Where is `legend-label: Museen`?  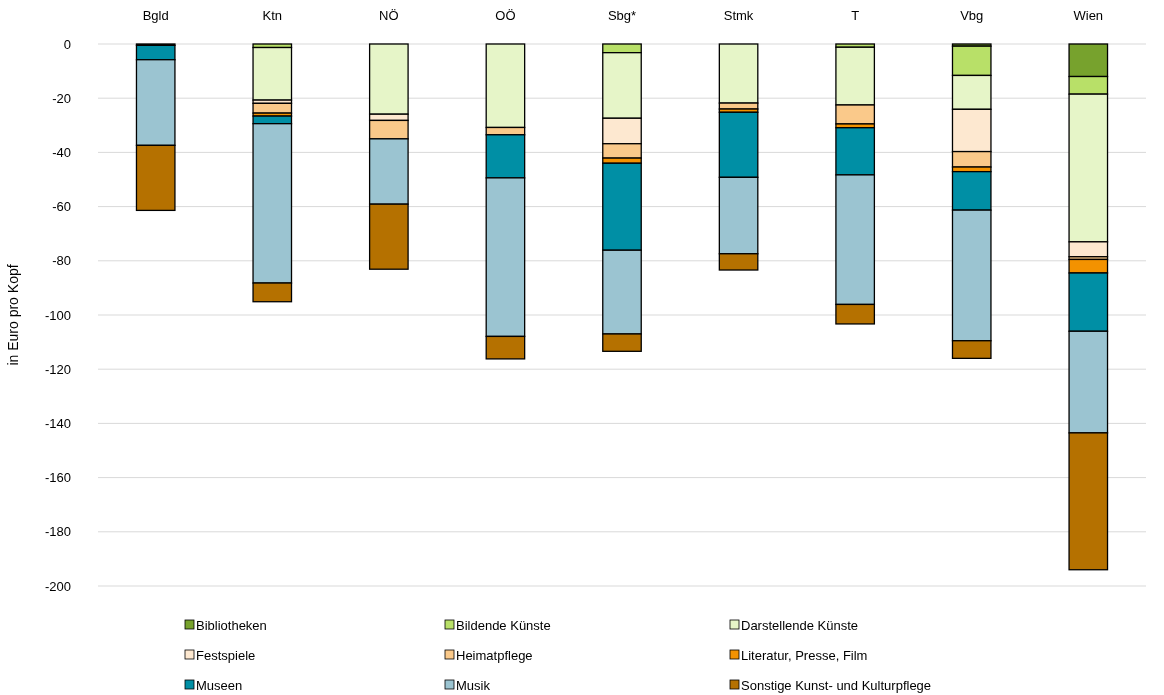 legend-label: Museen is located at coordinates (219, 685).